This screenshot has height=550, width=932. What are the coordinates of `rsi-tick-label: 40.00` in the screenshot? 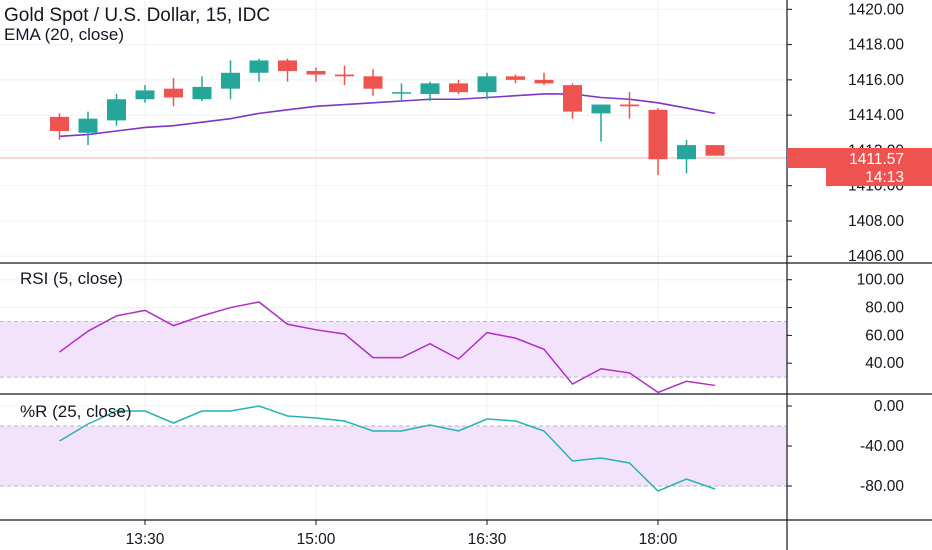 It's located at (884, 363).